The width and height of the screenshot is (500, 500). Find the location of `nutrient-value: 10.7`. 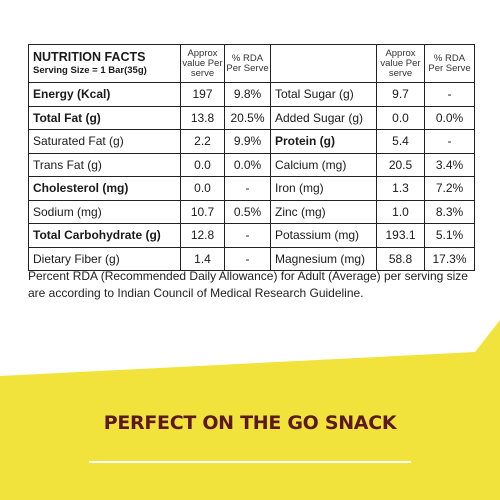

nutrient-value: 10.7 is located at coordinates (202, 211).